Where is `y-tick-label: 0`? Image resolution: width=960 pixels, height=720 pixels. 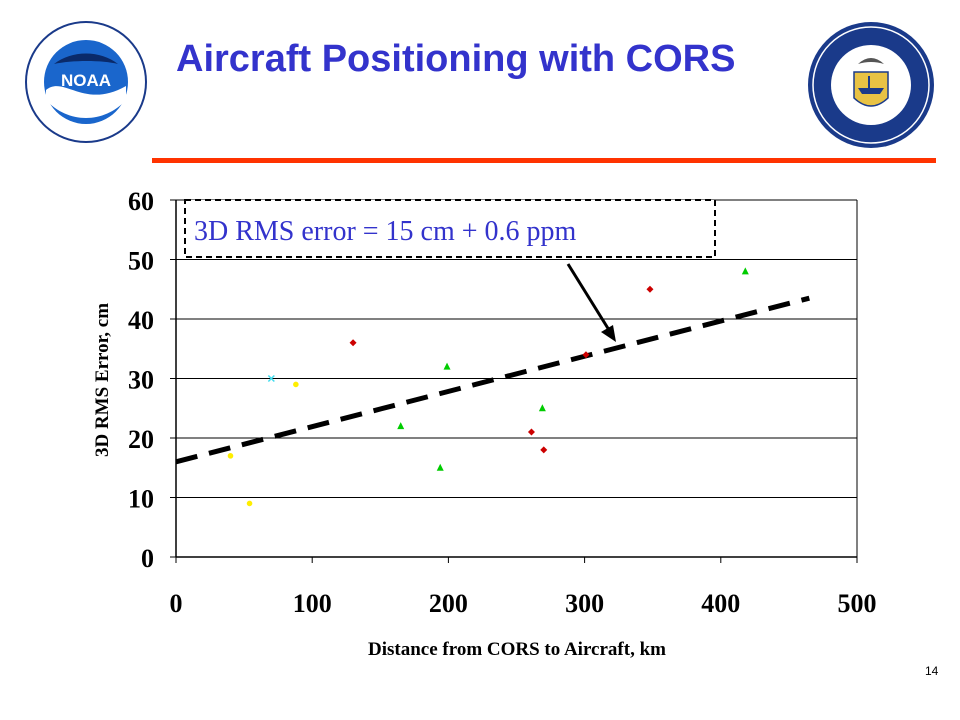
y-tick-label: 0 is located at coordinates (147, 558).